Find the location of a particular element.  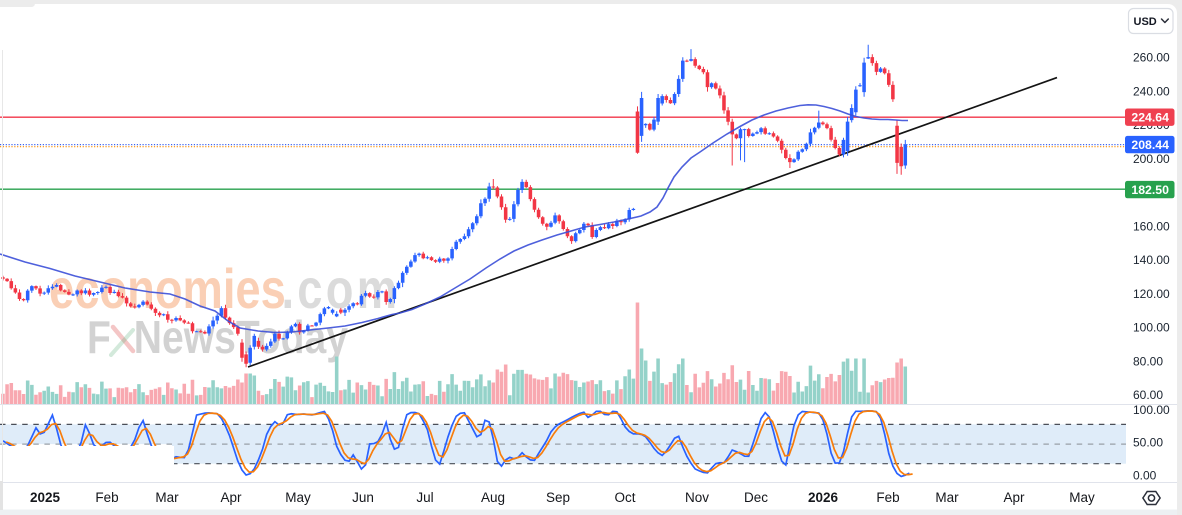

svg-text: Sep is located at coordinates (558, 497).